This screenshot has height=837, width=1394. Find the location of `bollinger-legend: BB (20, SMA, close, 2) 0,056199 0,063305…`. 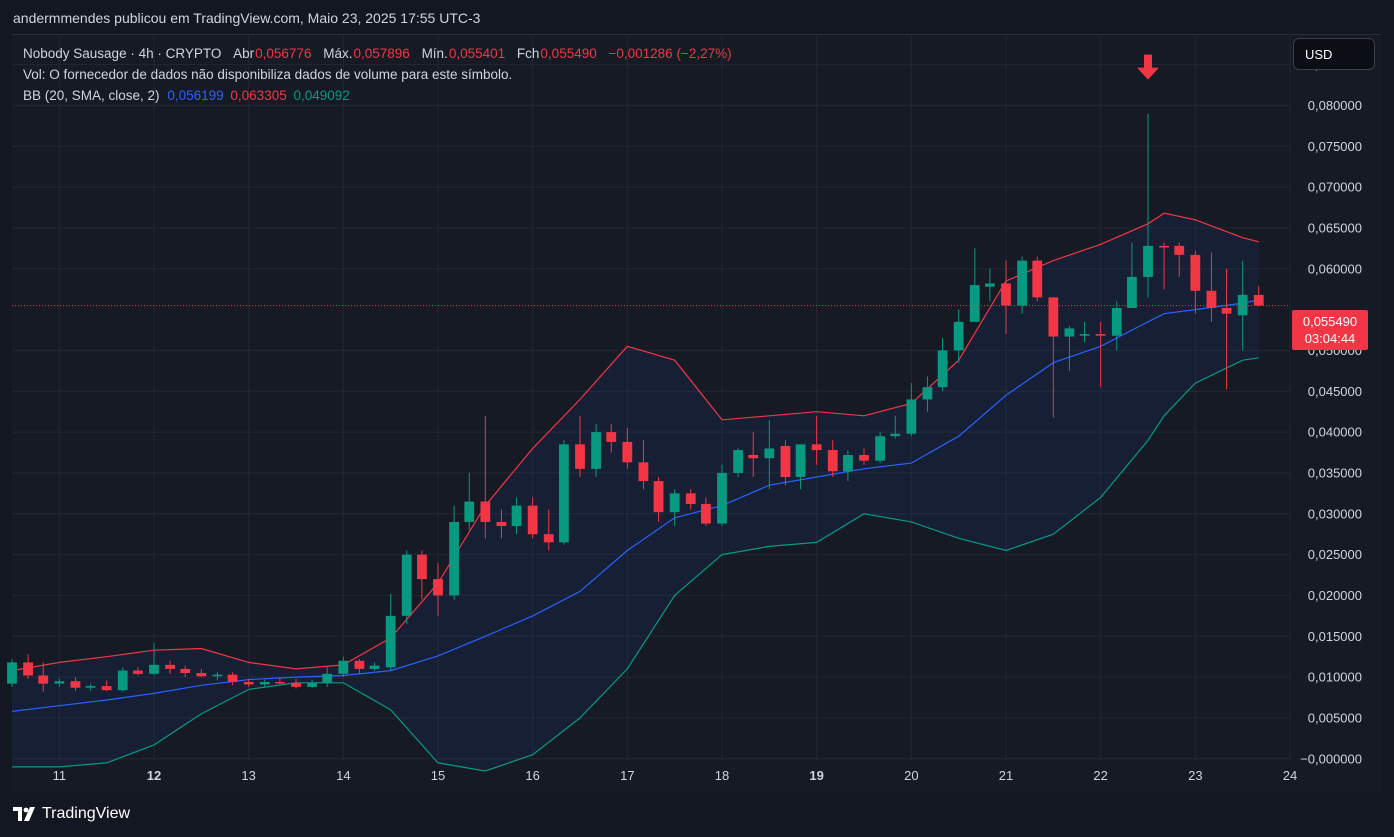

bollinger-legend: BB (20, SMA, close, 2) 0,056199 0,063305… is located at coordinates (186, 95).